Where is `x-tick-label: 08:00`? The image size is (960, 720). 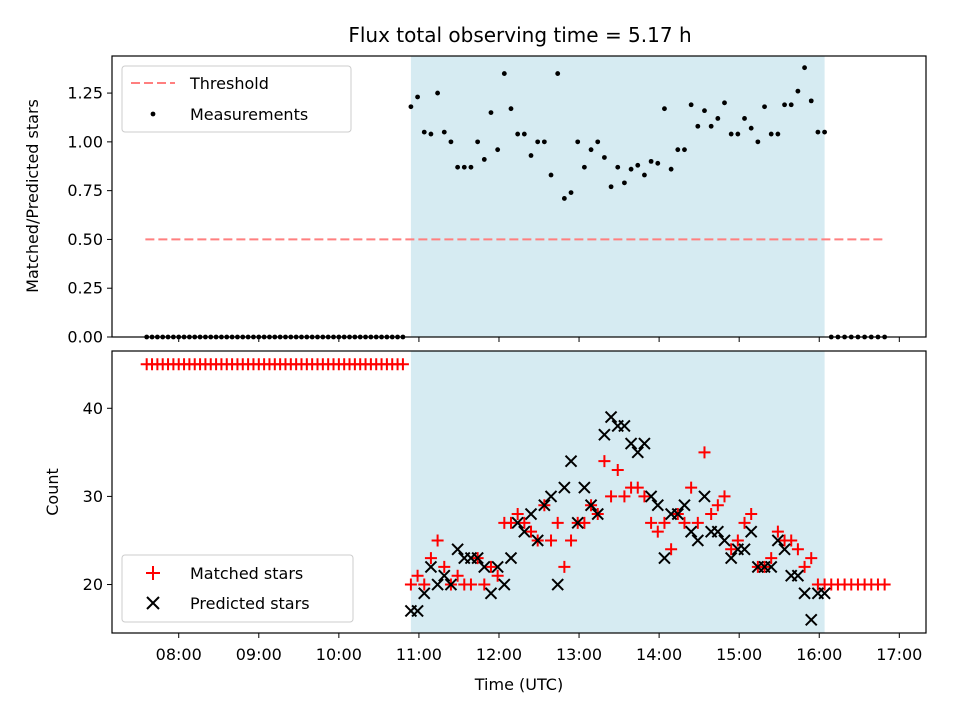 x-tick-label: 08:00 is located at coordinates (179, 654).